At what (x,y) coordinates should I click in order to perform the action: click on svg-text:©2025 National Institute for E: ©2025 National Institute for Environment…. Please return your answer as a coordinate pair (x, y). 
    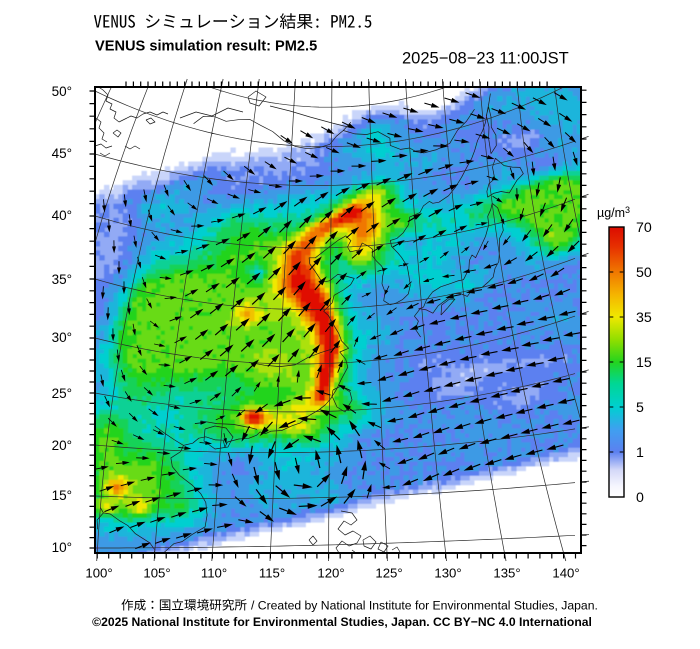
    Looking at the image, I should click on (342, 622).